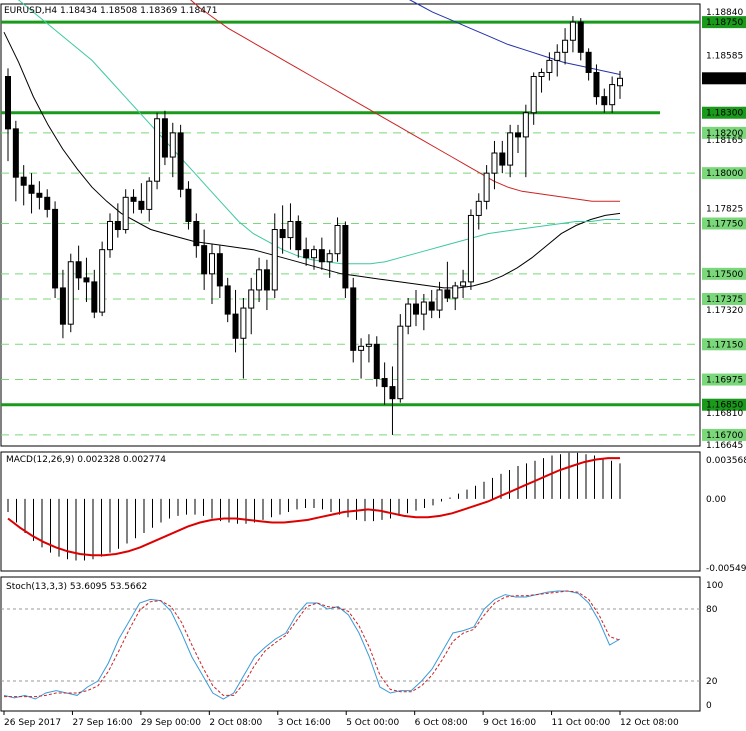 This screenshot has height=731, width=746. Describe the element at coordinates (724, 275) in the screenshot. I see `price-tick-label: 1.17500` at that location.